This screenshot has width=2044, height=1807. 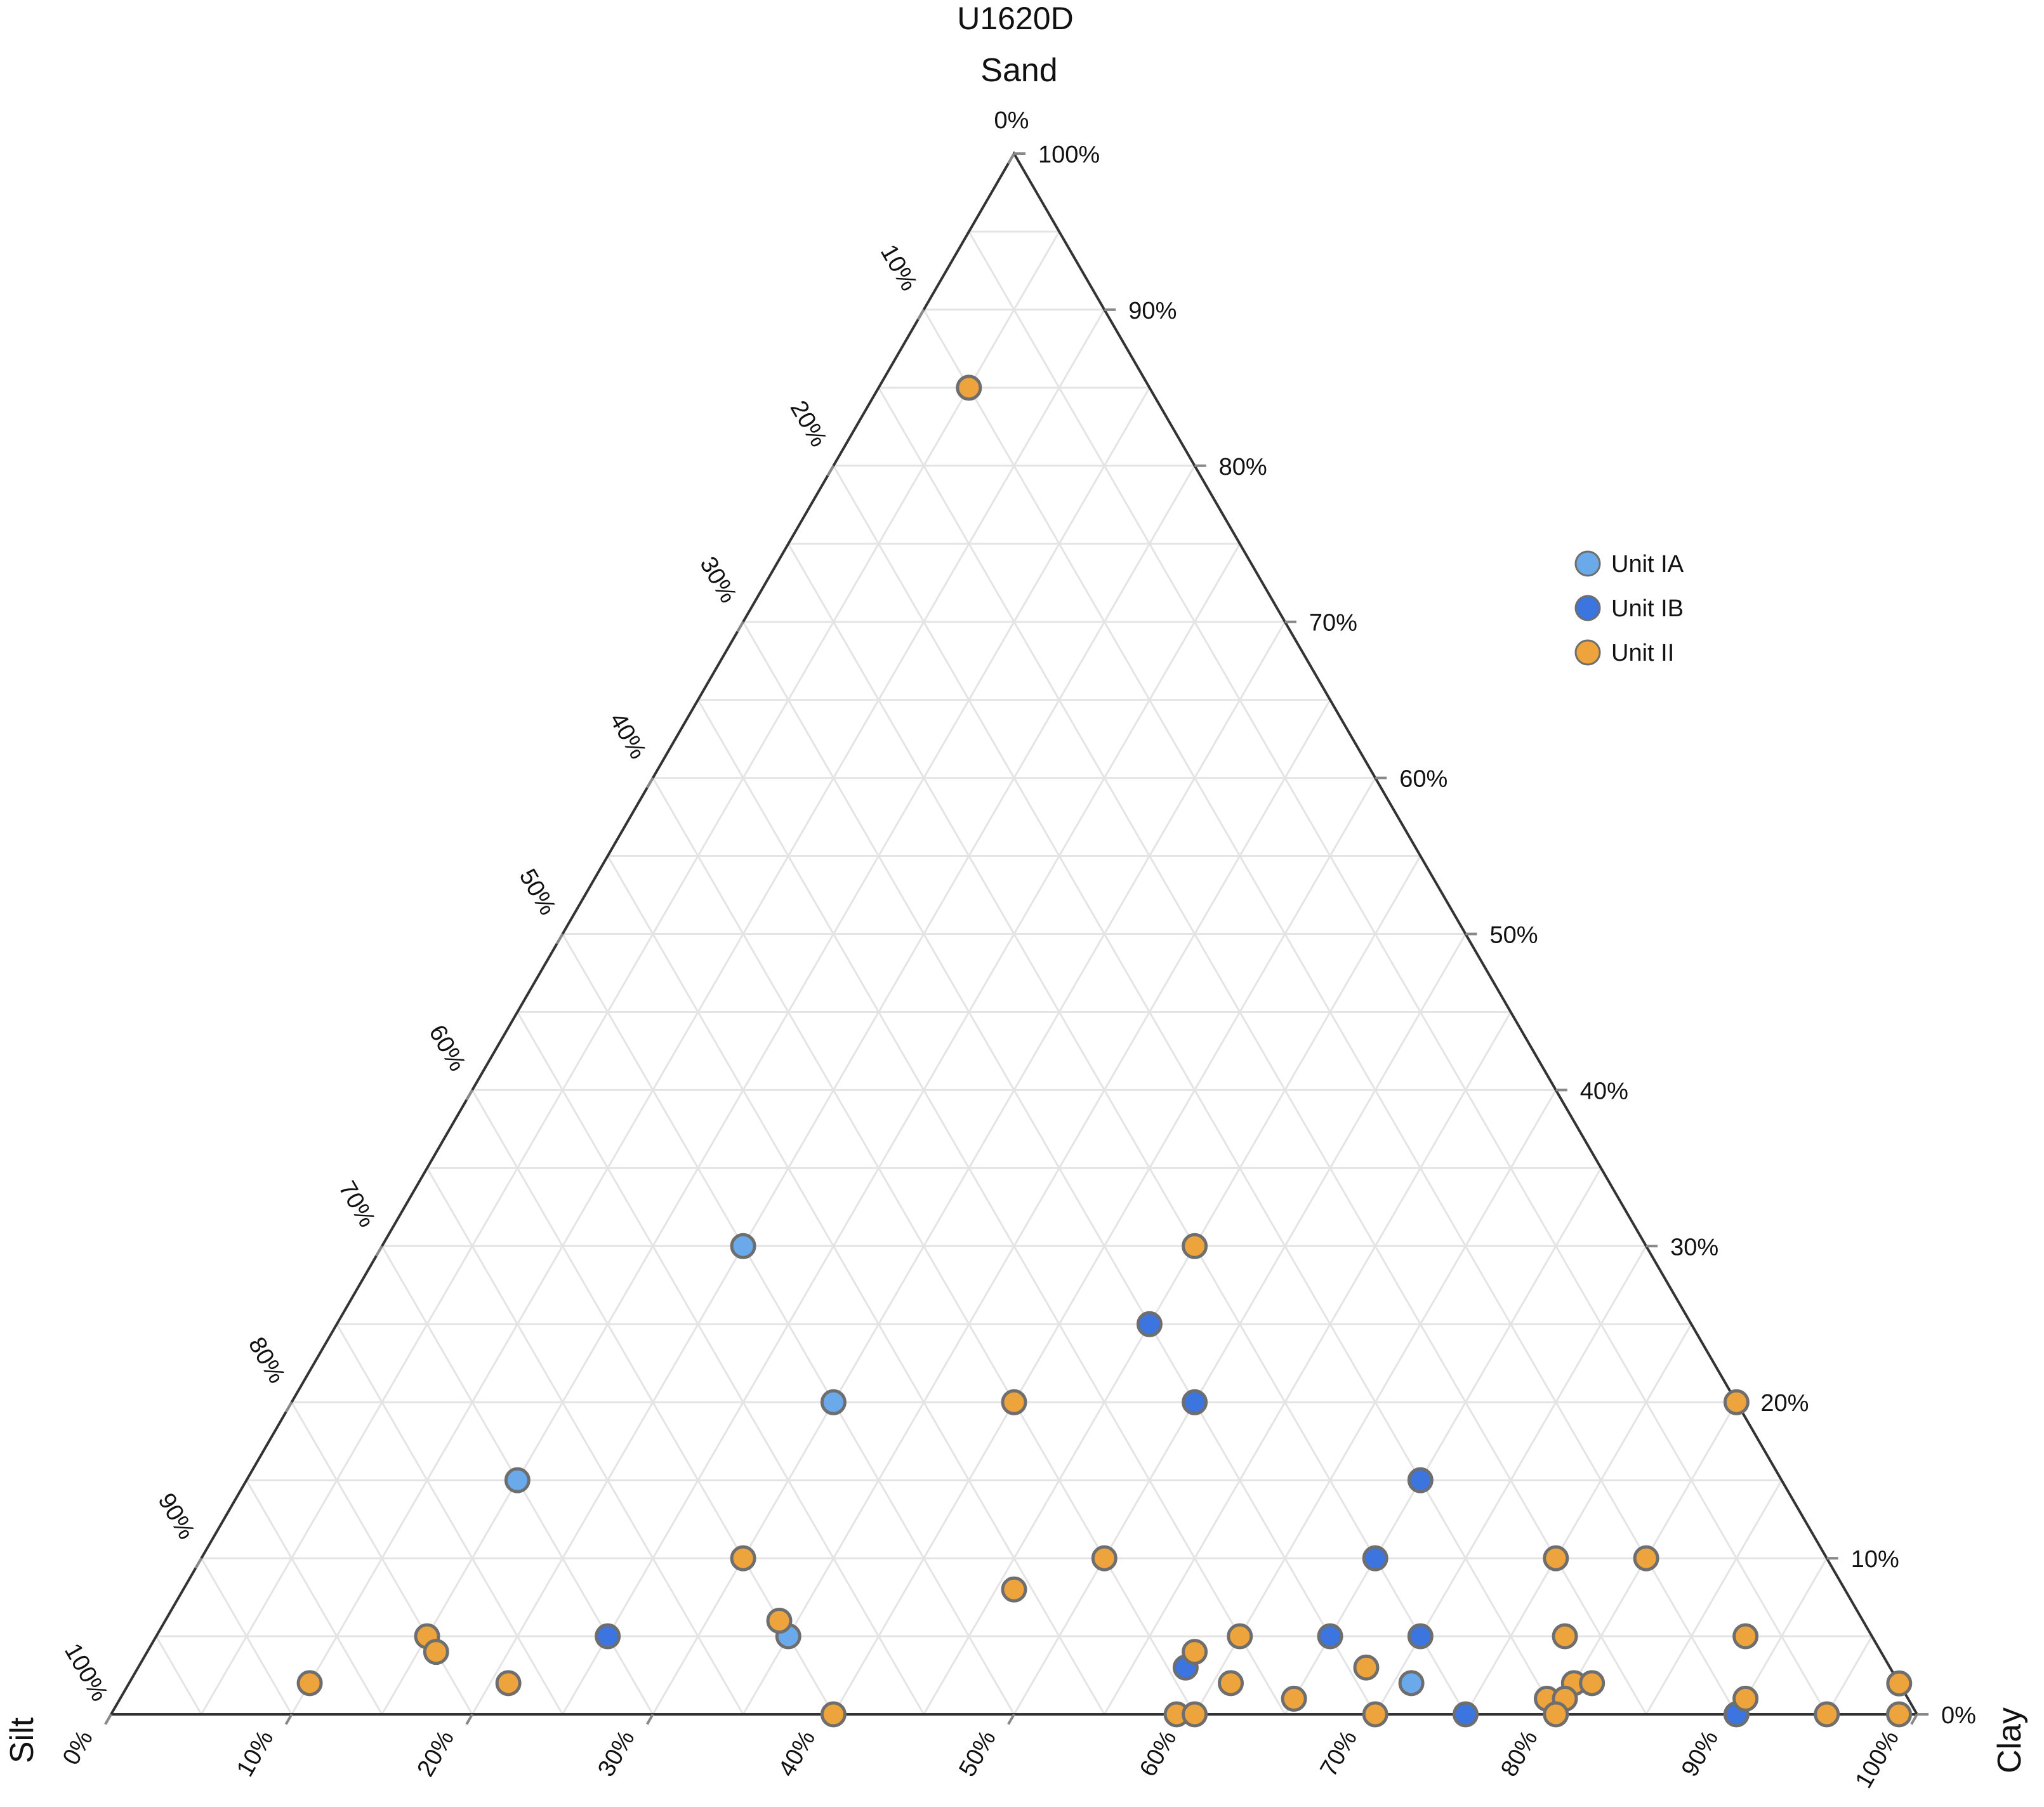 What do you see at coordinates (1514, 935) in the screenshot?
I see `right-tick-label-5: 50%` at bounding box center [1514, 935].